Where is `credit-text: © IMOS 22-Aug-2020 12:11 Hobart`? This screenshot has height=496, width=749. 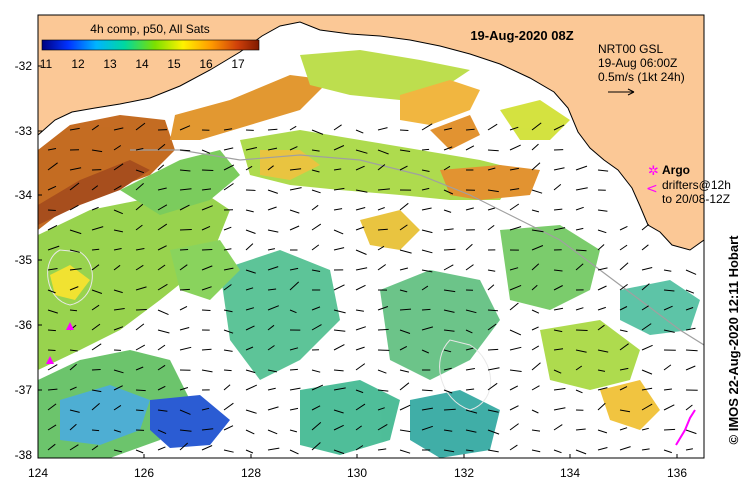
credit-text: © IMOS 22-Aug-2020 12:11 Hobart is located at coordinates (733, 340).